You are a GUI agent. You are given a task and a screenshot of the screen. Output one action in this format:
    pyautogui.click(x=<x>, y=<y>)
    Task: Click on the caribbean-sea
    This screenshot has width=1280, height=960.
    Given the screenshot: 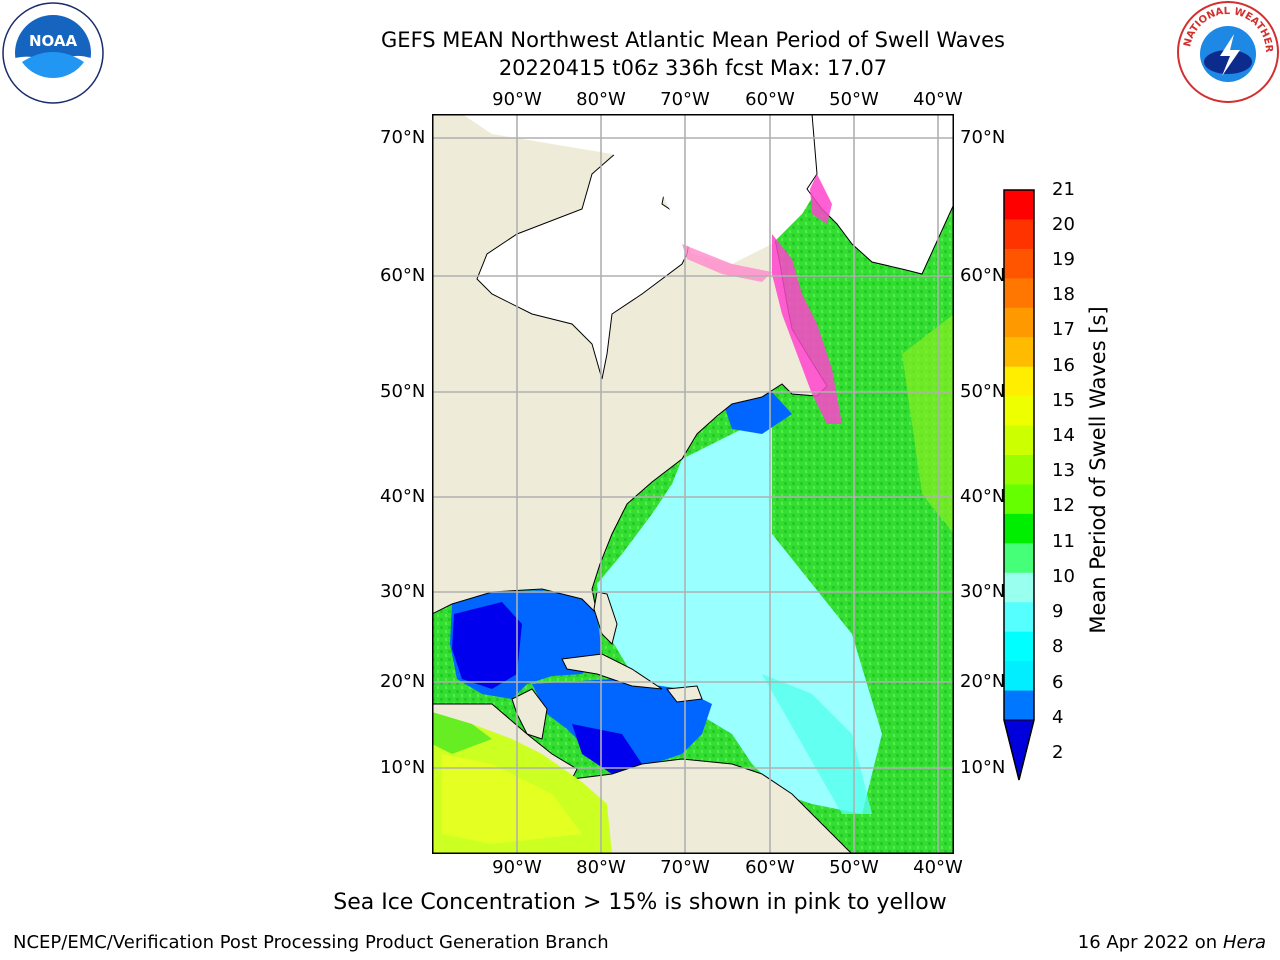 What is the action you would take?
    pyautogui.click(x=622, y=724)
    